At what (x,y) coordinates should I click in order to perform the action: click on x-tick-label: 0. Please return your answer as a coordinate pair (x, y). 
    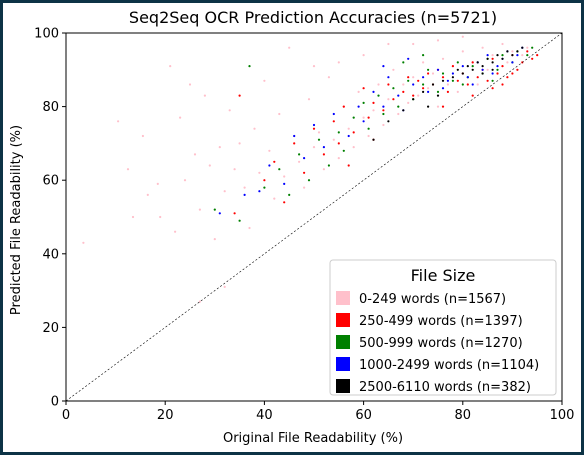
    Looking at the image, I should click on (66, 415).